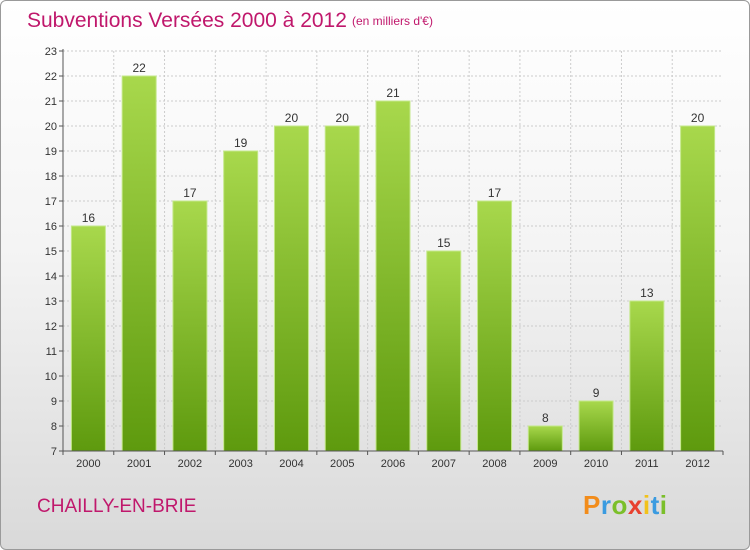  I want to click on bar-2012, so click(698, 288).